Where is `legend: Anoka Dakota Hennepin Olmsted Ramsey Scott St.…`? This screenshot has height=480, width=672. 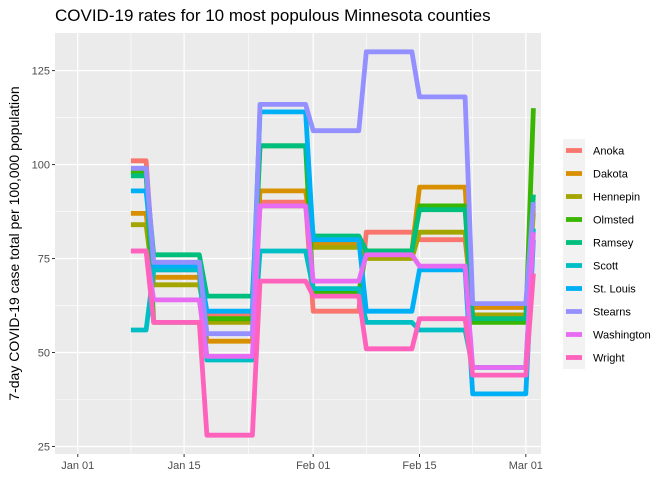 legend: Anoka Dakota Hennepin Olmsted Ramsey Scott St.… is located at coordinates (607, 254).